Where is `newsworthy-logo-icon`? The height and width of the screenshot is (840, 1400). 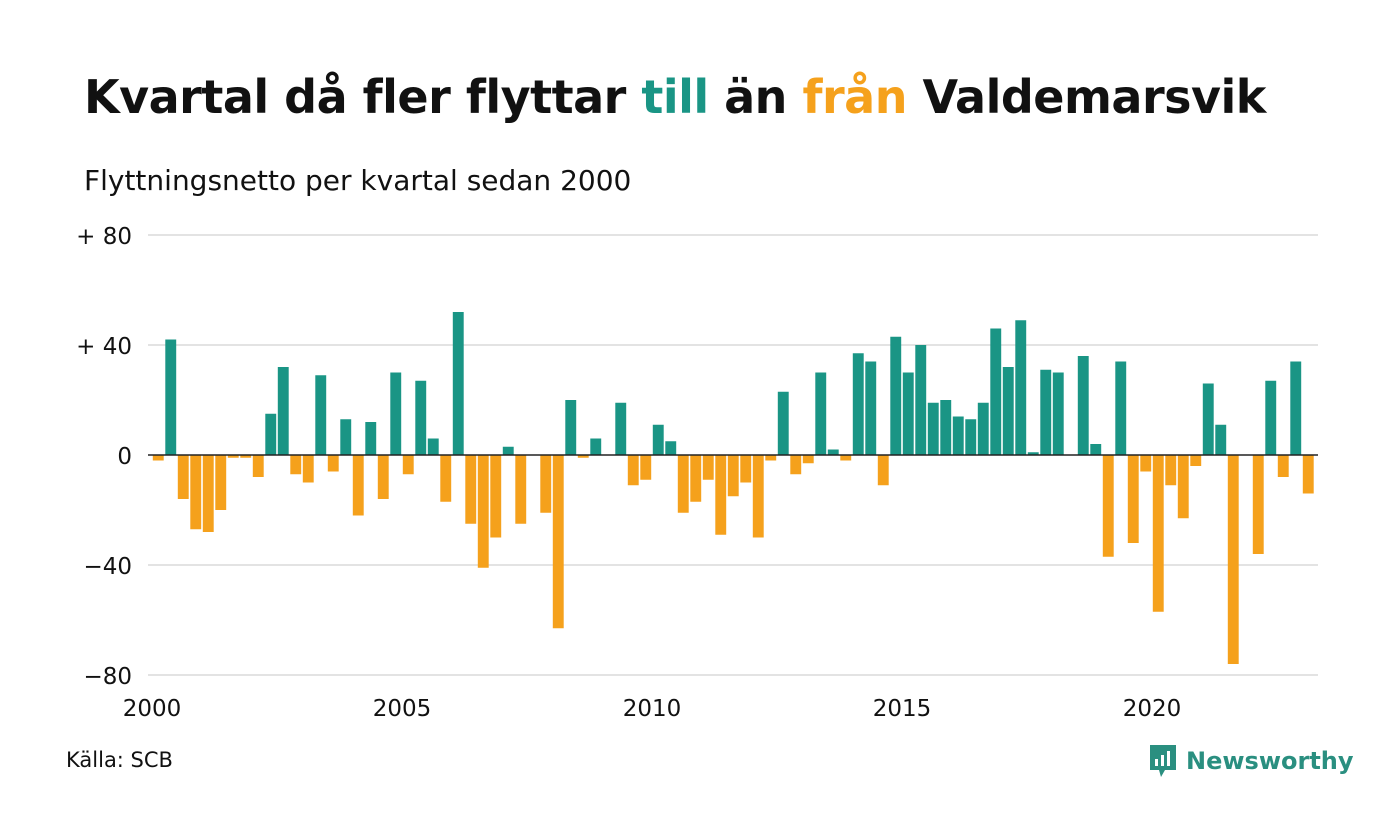
newsworthy-logo-icon is located at coordinates (1163, 761).